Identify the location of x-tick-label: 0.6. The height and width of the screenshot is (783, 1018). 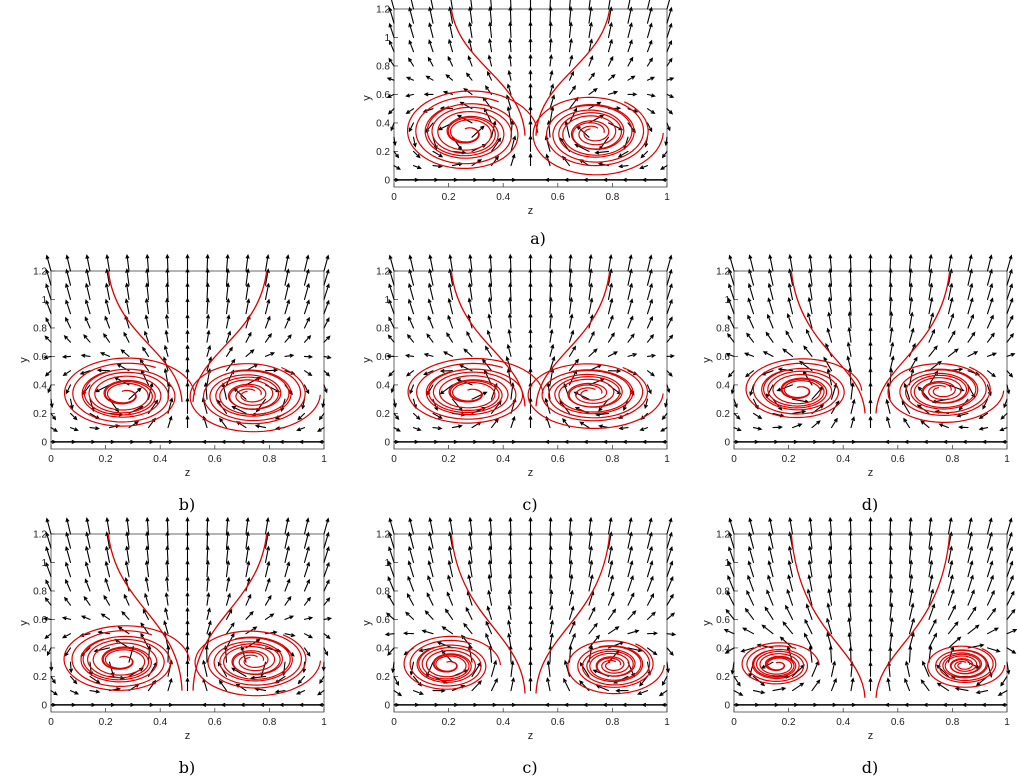
(898, 722).